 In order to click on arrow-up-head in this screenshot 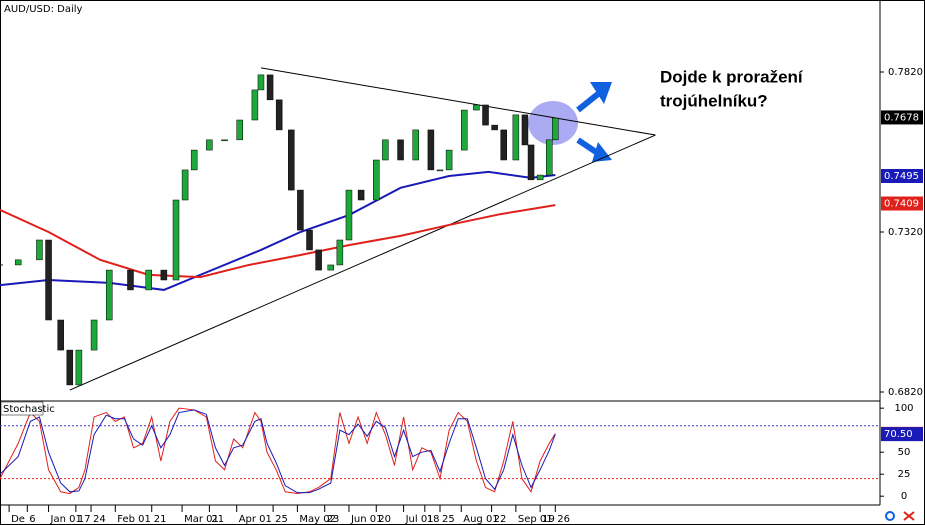, I will do `click(601, 93)`.